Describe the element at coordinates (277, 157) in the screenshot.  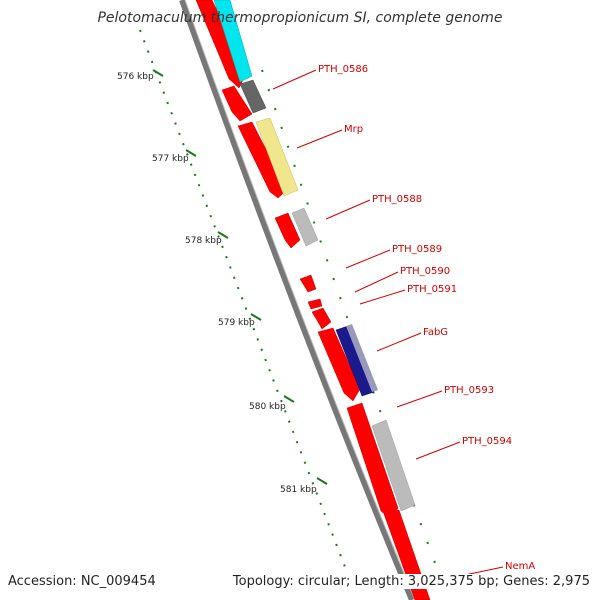
I see `feature-block-yellow` at that location.